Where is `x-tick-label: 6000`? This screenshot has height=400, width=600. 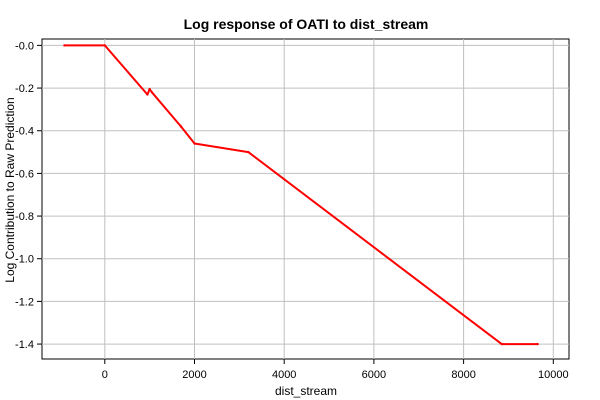 x-tick-label: 6000 is located at coordinates (374, 375).